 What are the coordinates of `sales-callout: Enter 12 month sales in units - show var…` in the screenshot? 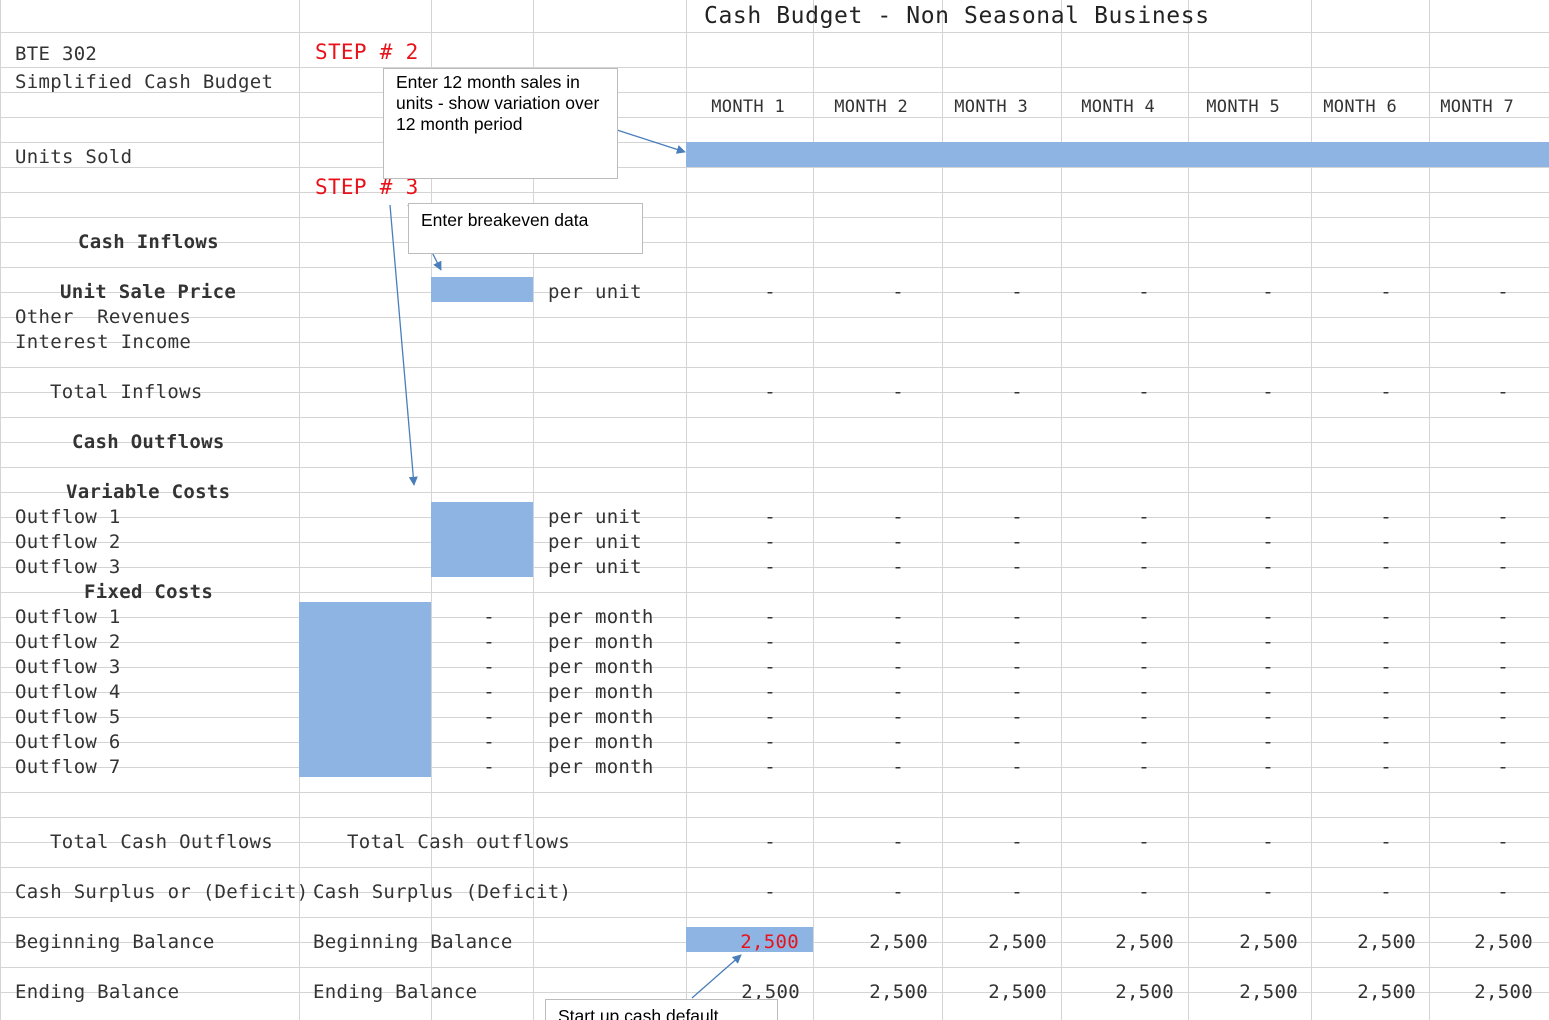 It's located at (500, 123).